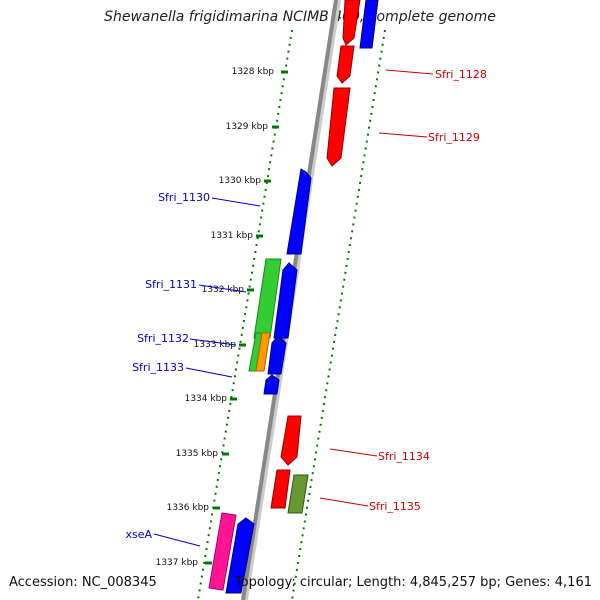 This screenshot has height=600, width=600. What do you see at coordinates (232, 236) in the screenshot?
I see `tick-label: 1331 kbp` at bounding box center [232, 236].